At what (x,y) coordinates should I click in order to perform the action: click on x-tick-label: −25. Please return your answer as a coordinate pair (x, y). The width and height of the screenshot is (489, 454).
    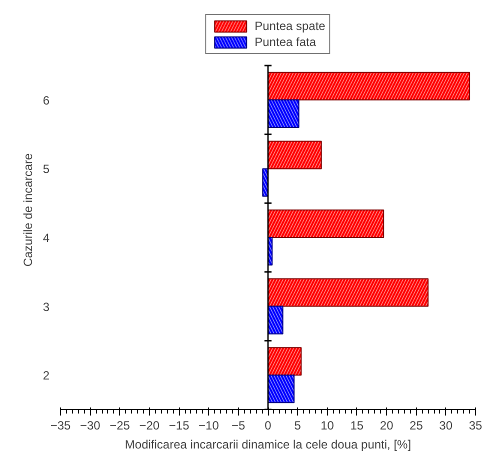
    Looking at the image, I should click on (120, 425).